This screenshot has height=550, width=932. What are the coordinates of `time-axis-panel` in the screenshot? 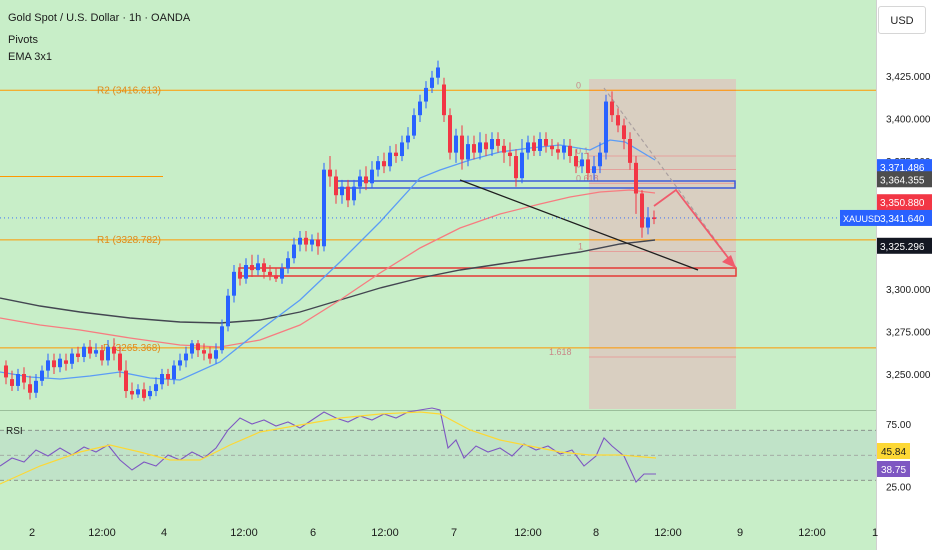 It's located at (438, 535).